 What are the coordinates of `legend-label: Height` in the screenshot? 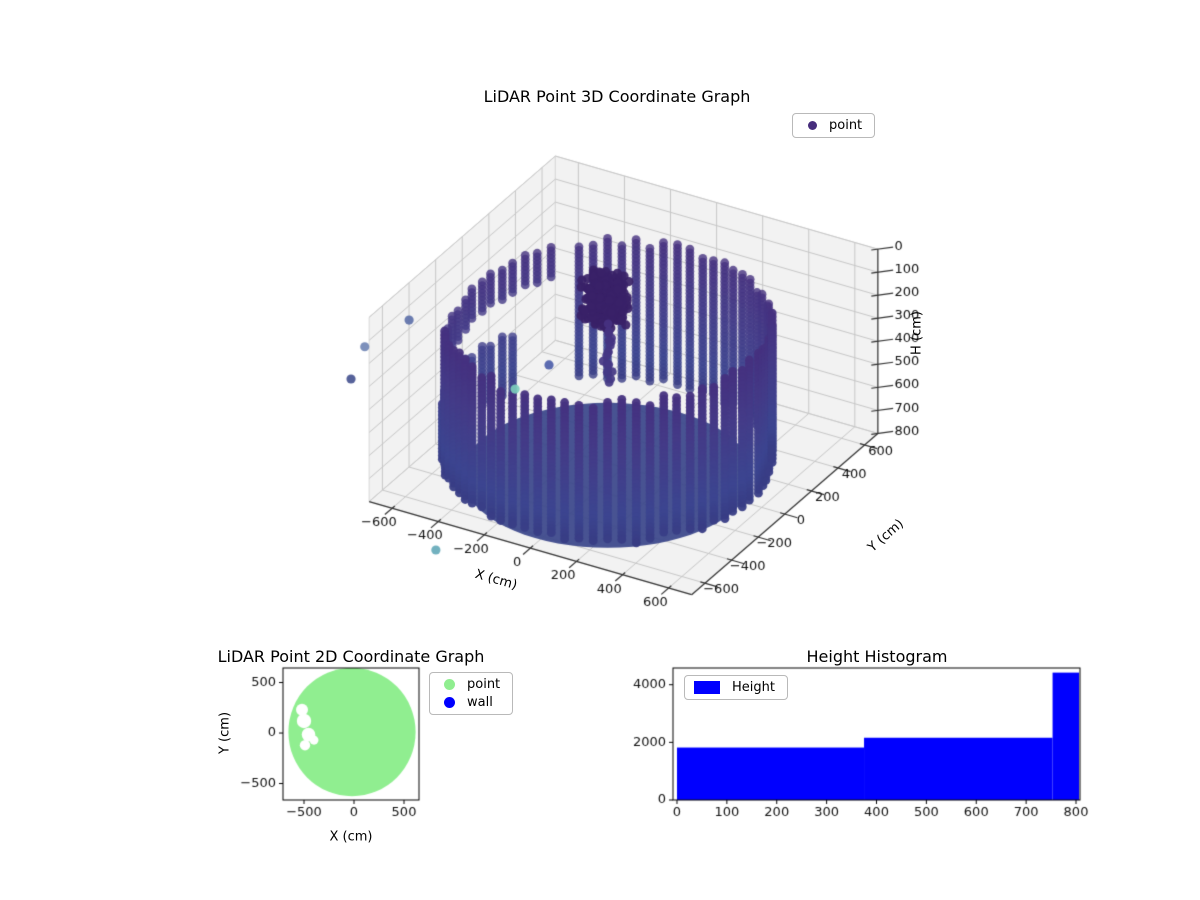 It's located at (753, 687).